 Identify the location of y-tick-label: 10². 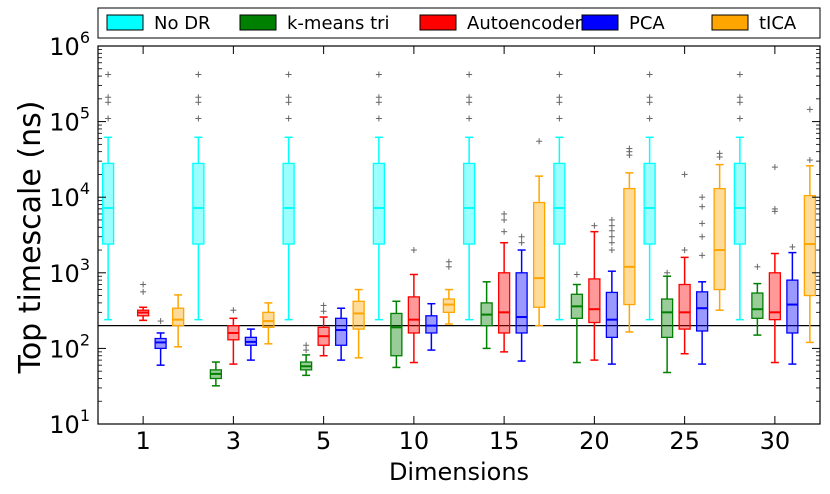
(69, 346).